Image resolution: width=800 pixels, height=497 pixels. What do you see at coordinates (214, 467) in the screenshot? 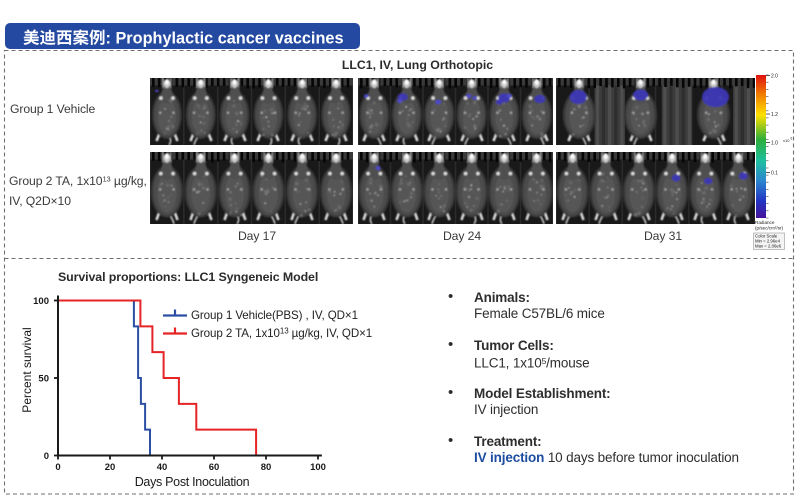
I see `svg-text: 60` at bounding box center [214, 467].